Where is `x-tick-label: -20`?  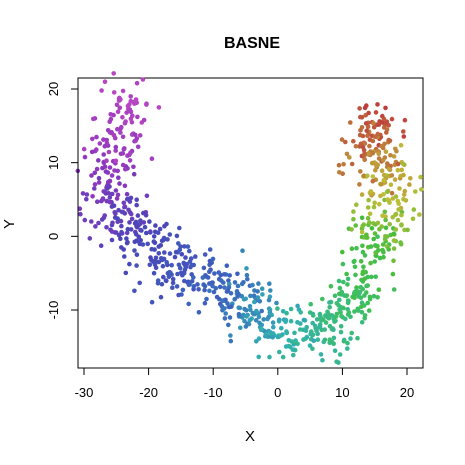 x-tick-label: -20 is located at coordinates (148, 392).